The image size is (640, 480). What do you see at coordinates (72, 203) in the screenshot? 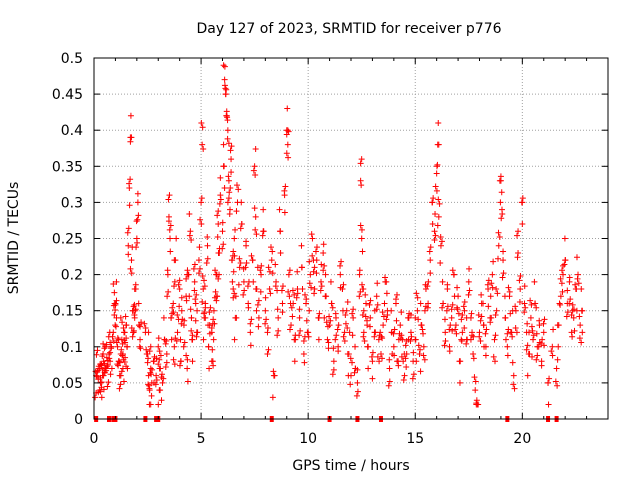
I see `y-tick-label: 0.3` at bounding box center [72, 203].